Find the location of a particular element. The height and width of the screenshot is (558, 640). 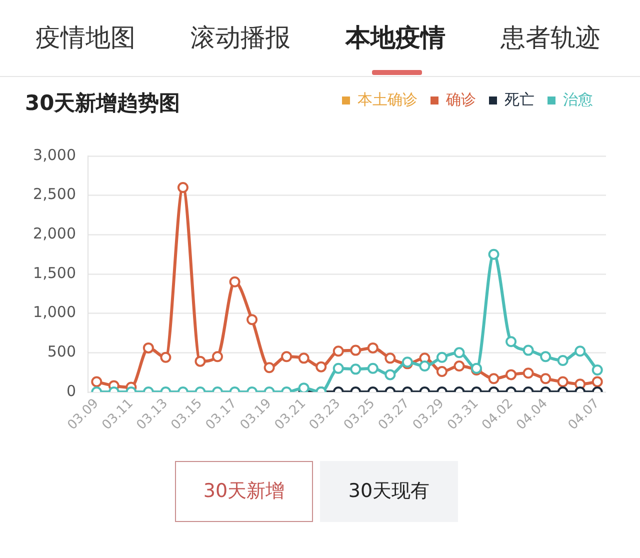

button: 30天现有 is located at coordinates (389, 491).